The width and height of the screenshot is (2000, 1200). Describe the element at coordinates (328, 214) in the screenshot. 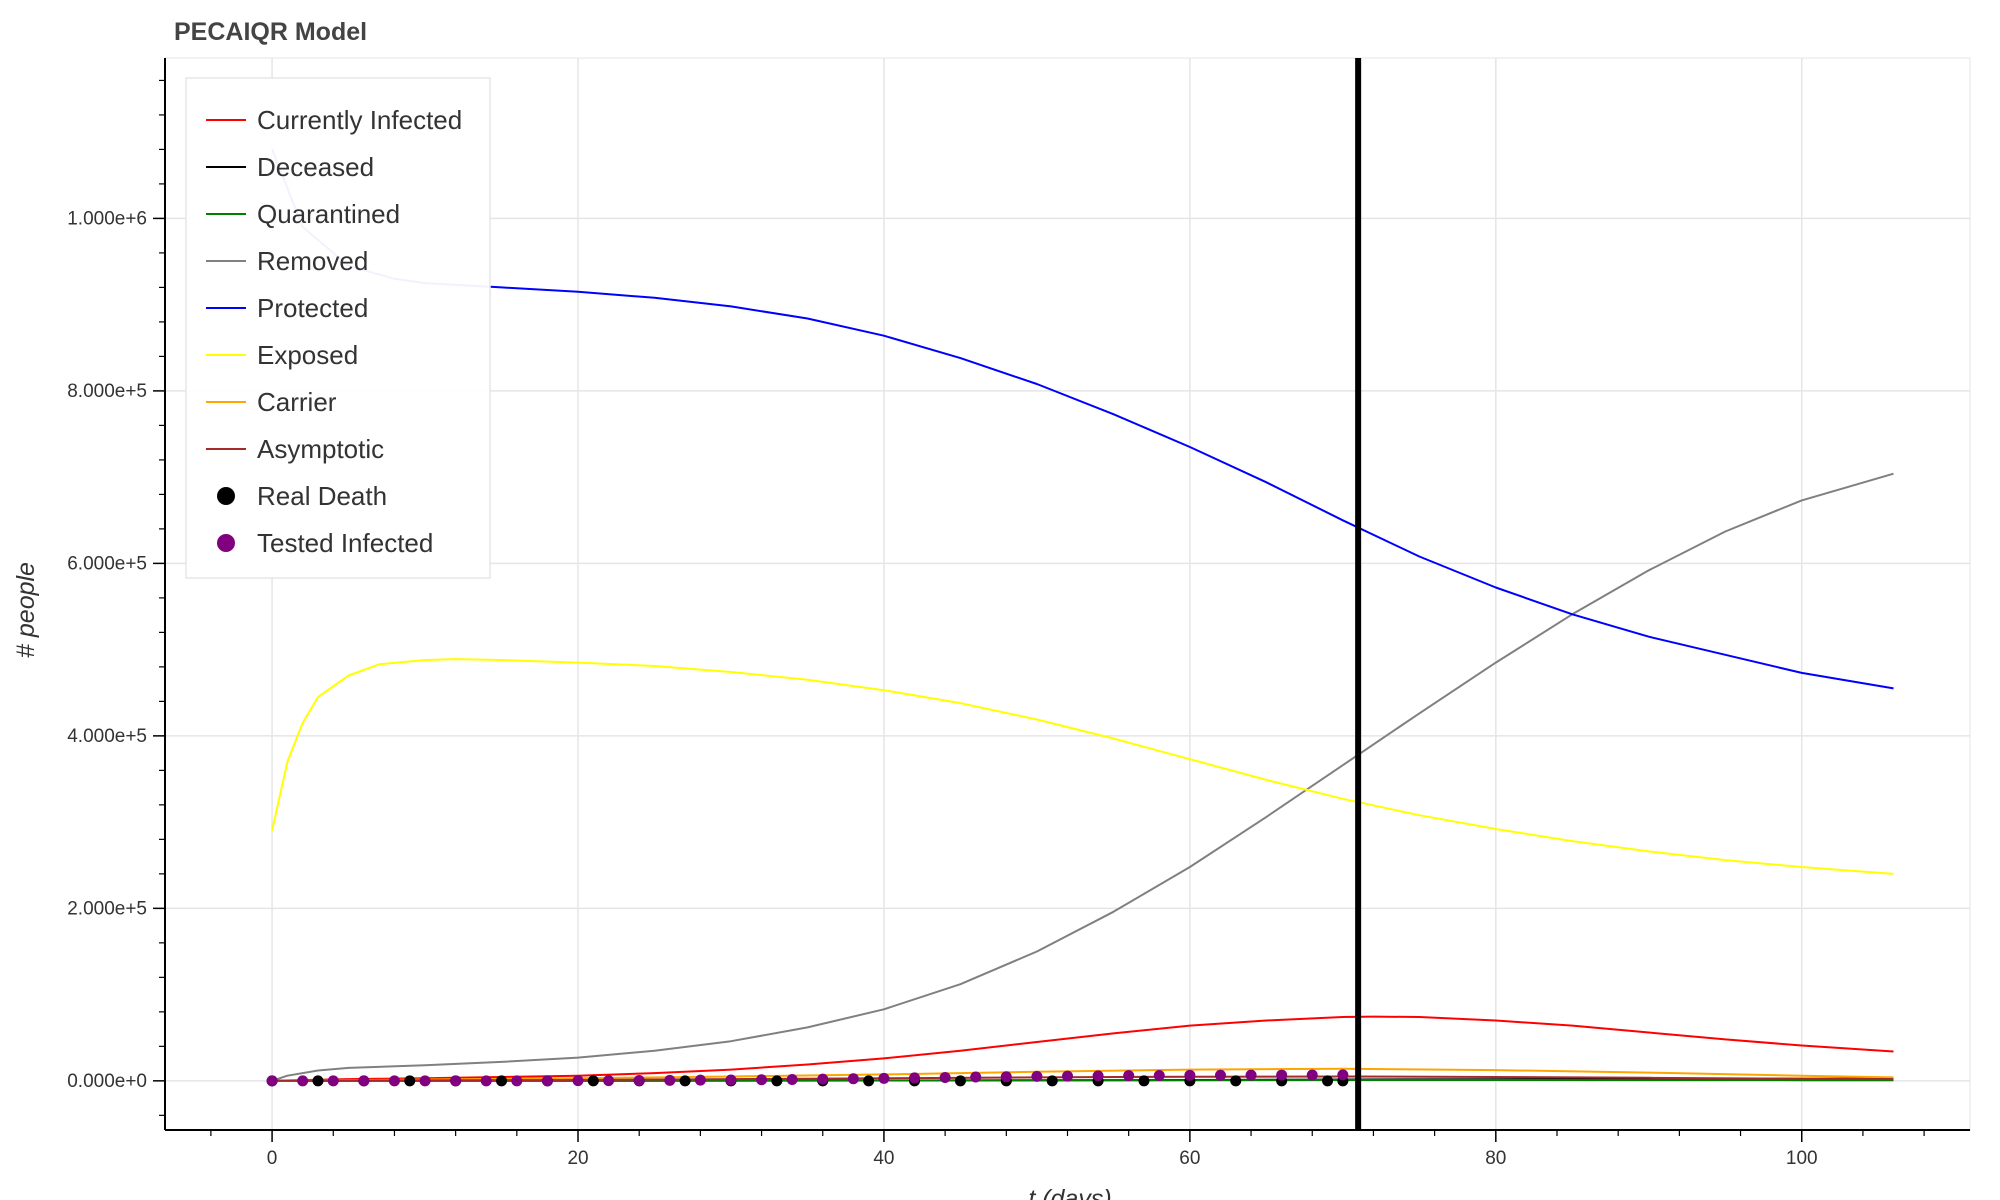

I see `legend-label-quarantined: Quarantined` at that location.